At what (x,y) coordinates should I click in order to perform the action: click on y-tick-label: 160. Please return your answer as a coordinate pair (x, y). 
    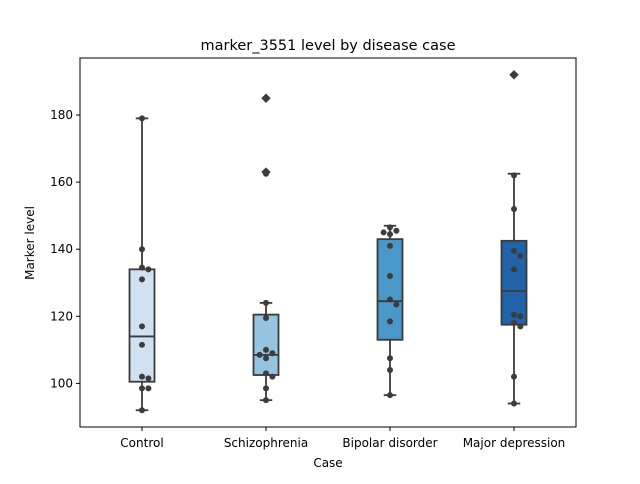
    Looking at the image, I should click on (61, 182).